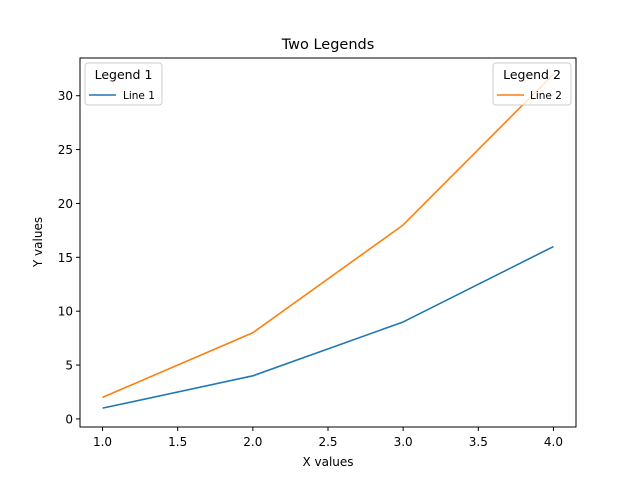 The width and height of the screenshot is (640, 480). Describe the element at coordinates (177, 442) in the screenshot. I see `x-tick-label: 1.5` at that location.